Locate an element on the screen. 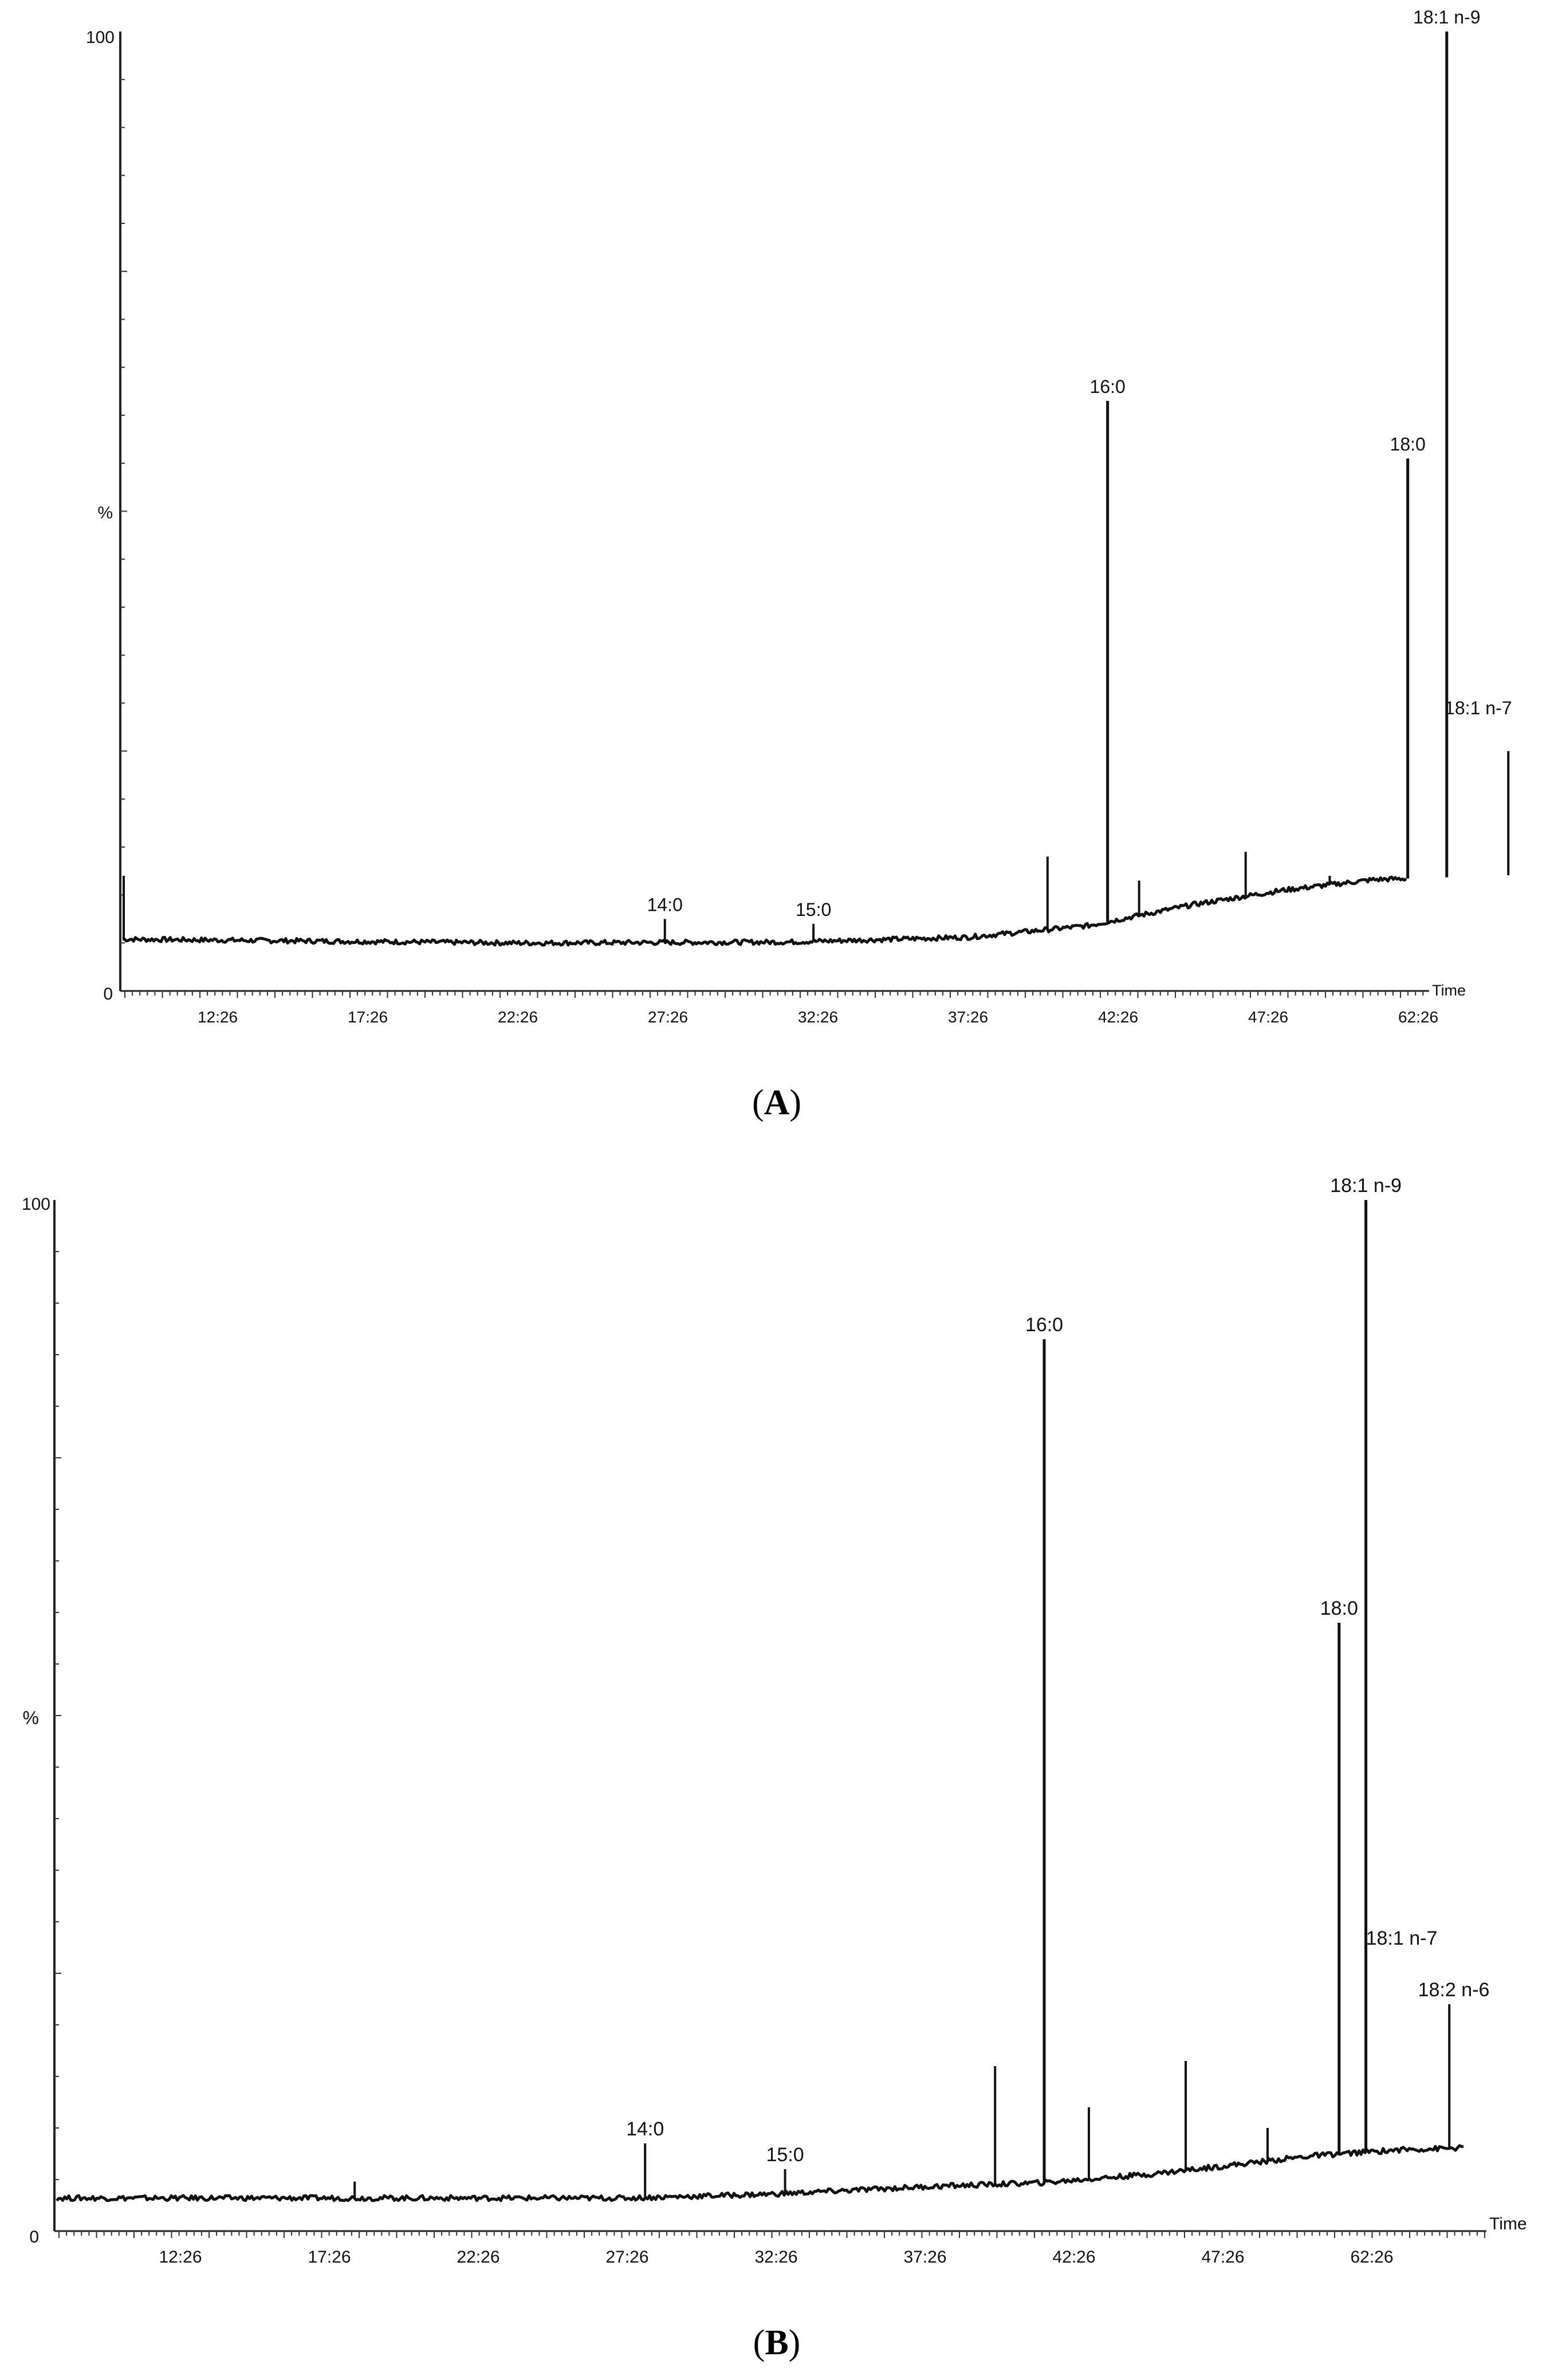 Image resolution: width=1554 pixels, height=2380 pixels. panel-label-a: A is located at coordinates (777, 1102).